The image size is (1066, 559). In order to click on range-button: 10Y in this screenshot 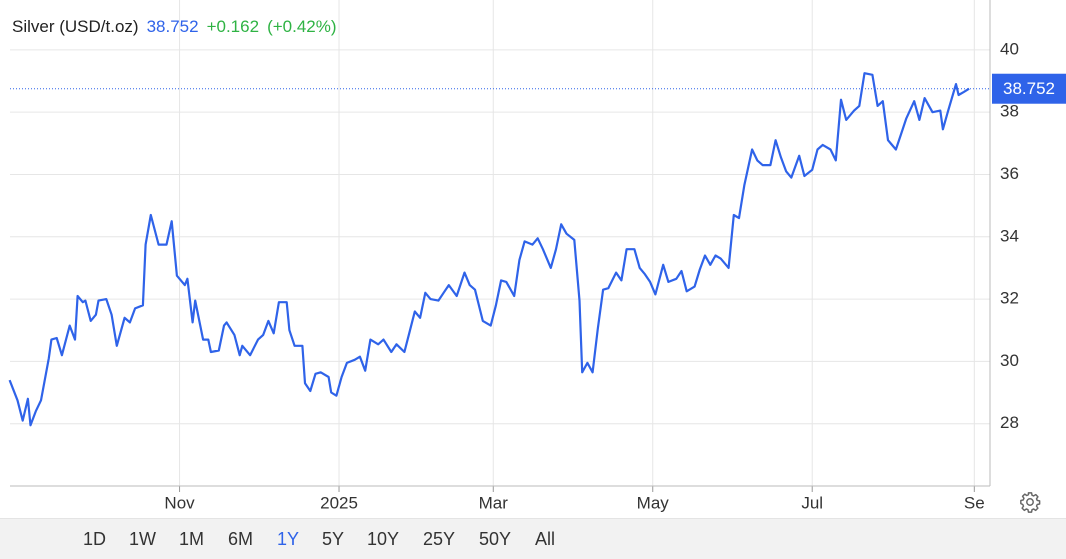, I will do `click(383, 539)`.